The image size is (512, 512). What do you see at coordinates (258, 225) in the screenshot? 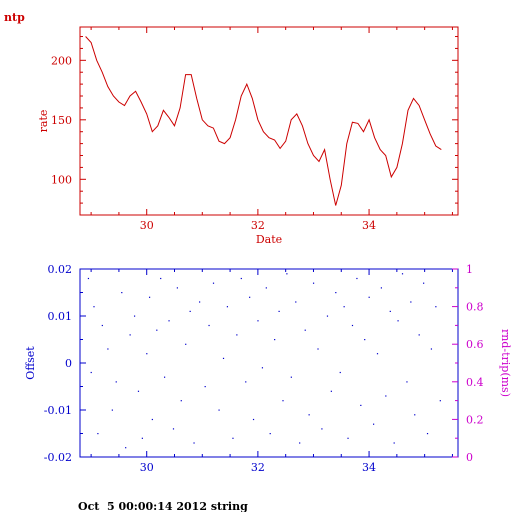
I see `rate-x-tick-label: 32` at bounding box center [258, 225].